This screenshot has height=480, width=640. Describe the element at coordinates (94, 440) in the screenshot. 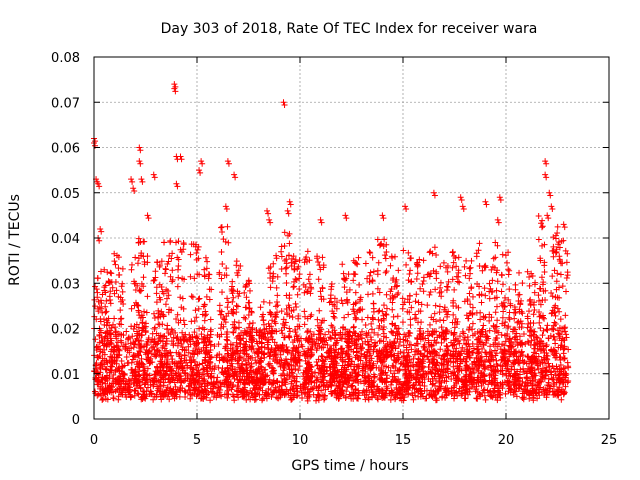

I see `x-tick-label: 0` at that location.